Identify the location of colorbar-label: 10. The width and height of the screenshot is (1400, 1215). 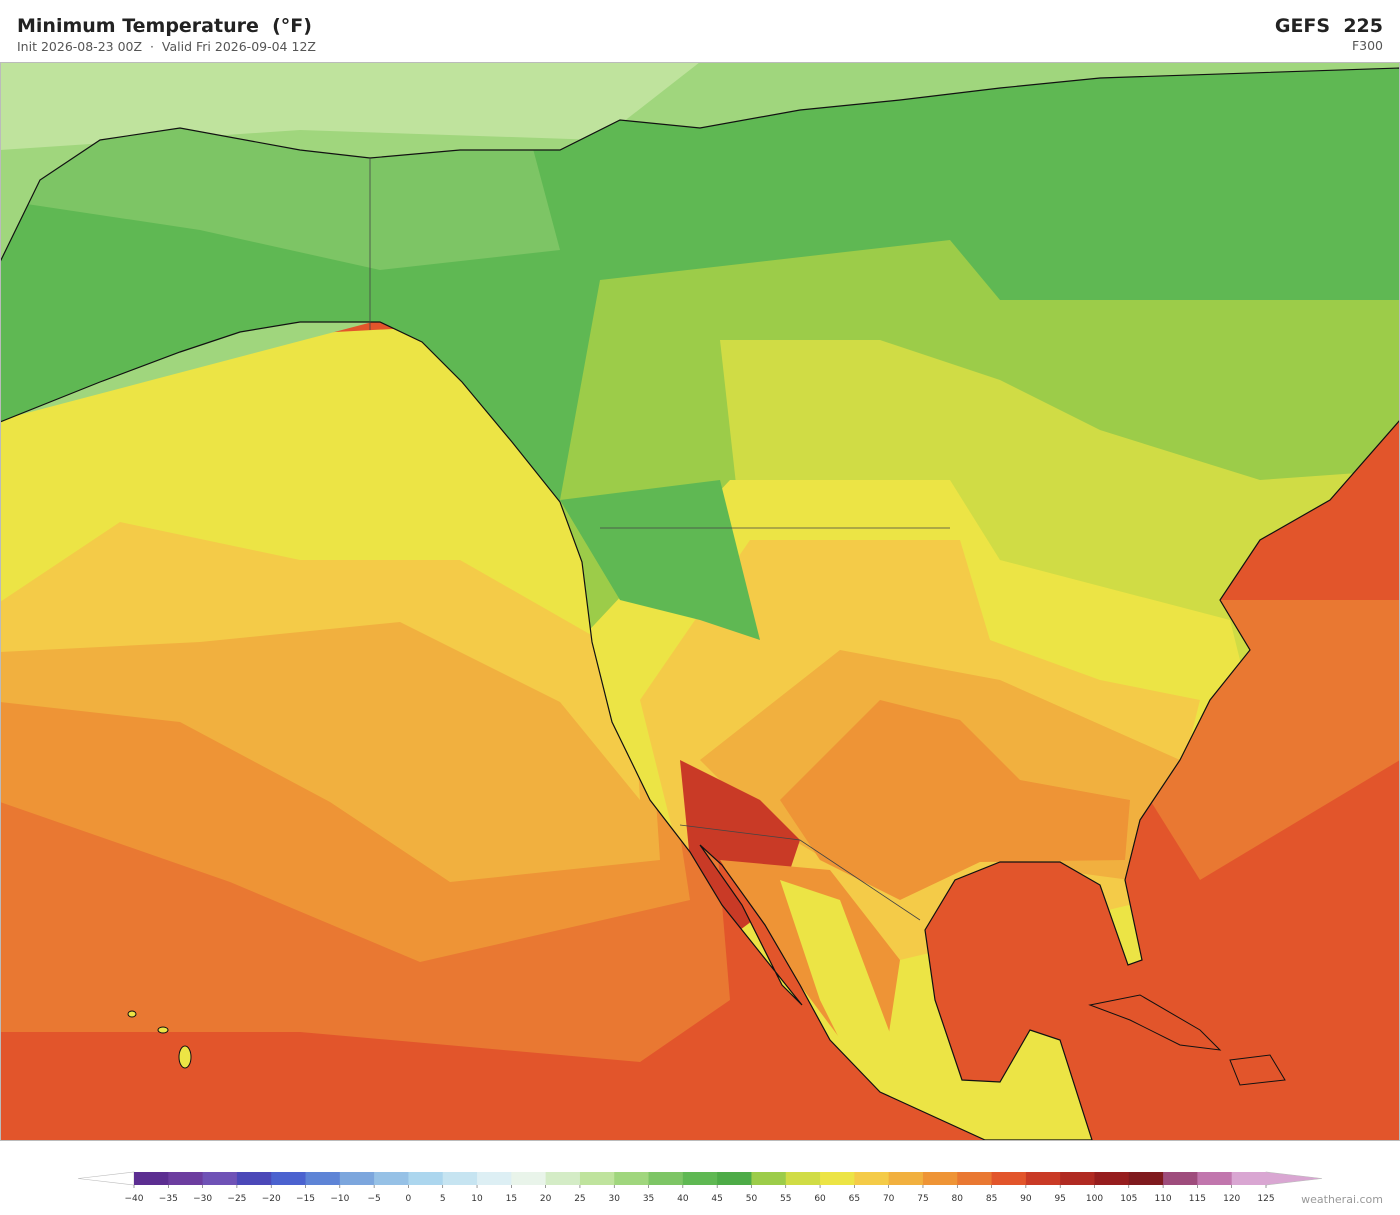
(477, 1199).